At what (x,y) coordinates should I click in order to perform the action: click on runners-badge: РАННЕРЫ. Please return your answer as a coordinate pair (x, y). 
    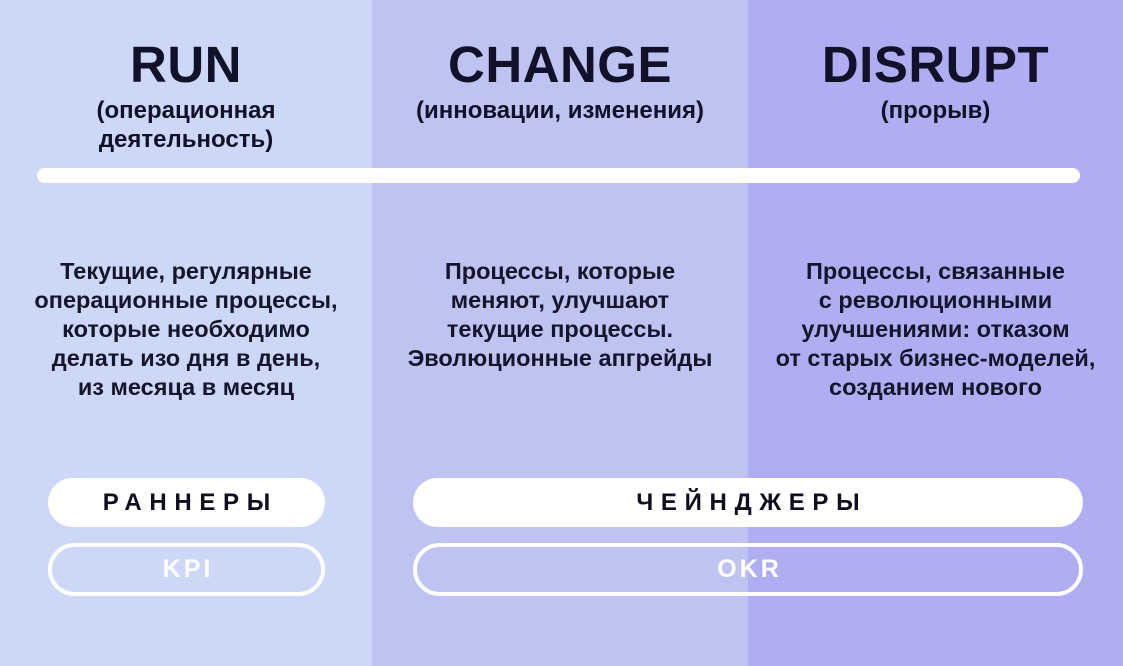
    Looking at the image, I should click on (186, 502).